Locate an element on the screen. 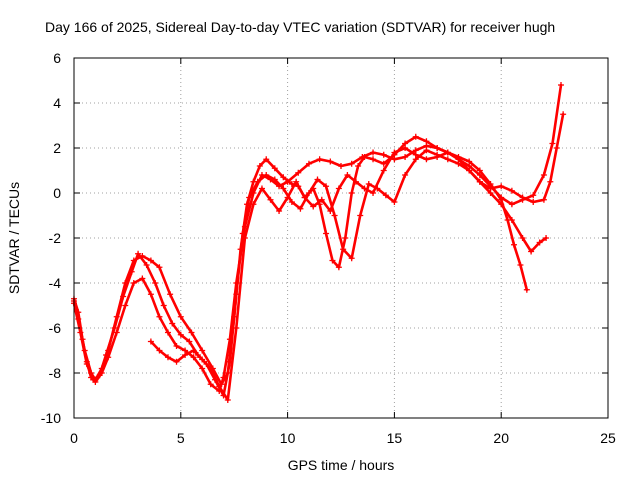 This screenshot has height=480, width=640. y-axis-label: SDTVAR / TECUs is located at coordinates (14, 238).